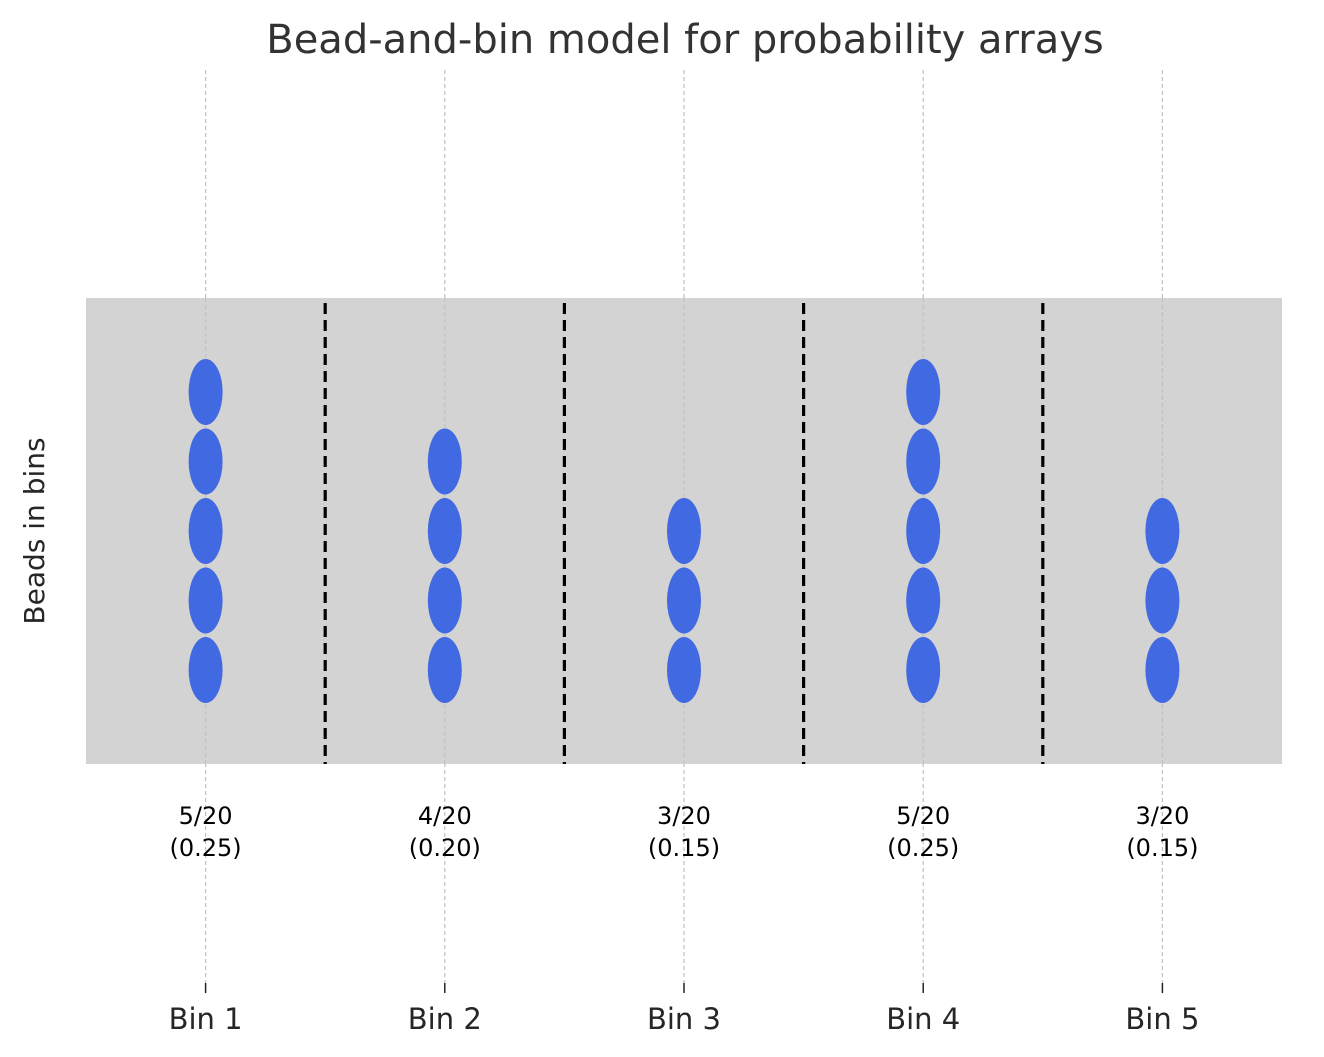 Image resolution: width=1324 pixels, height=1057 pixels. Describe the element at coordinates (684, 816) in the screenshot. I see `fraction-label-3: 3/20` at that location.